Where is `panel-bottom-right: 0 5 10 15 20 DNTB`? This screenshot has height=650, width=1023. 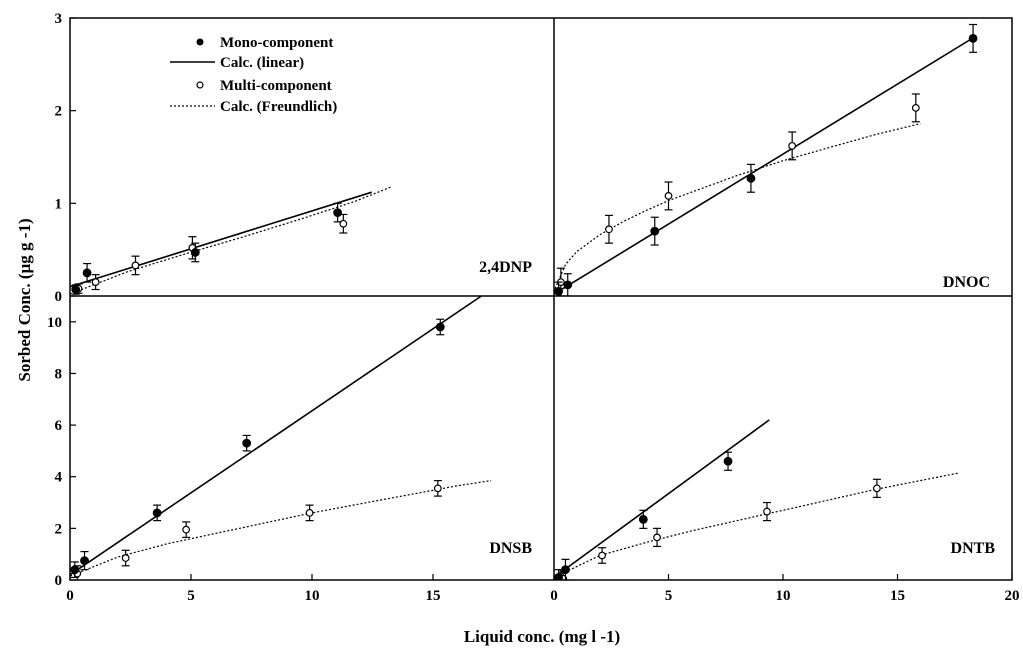
panel-bottom-right: 0 5 10 15 20 DNTB is located at coordinates (785, 511).